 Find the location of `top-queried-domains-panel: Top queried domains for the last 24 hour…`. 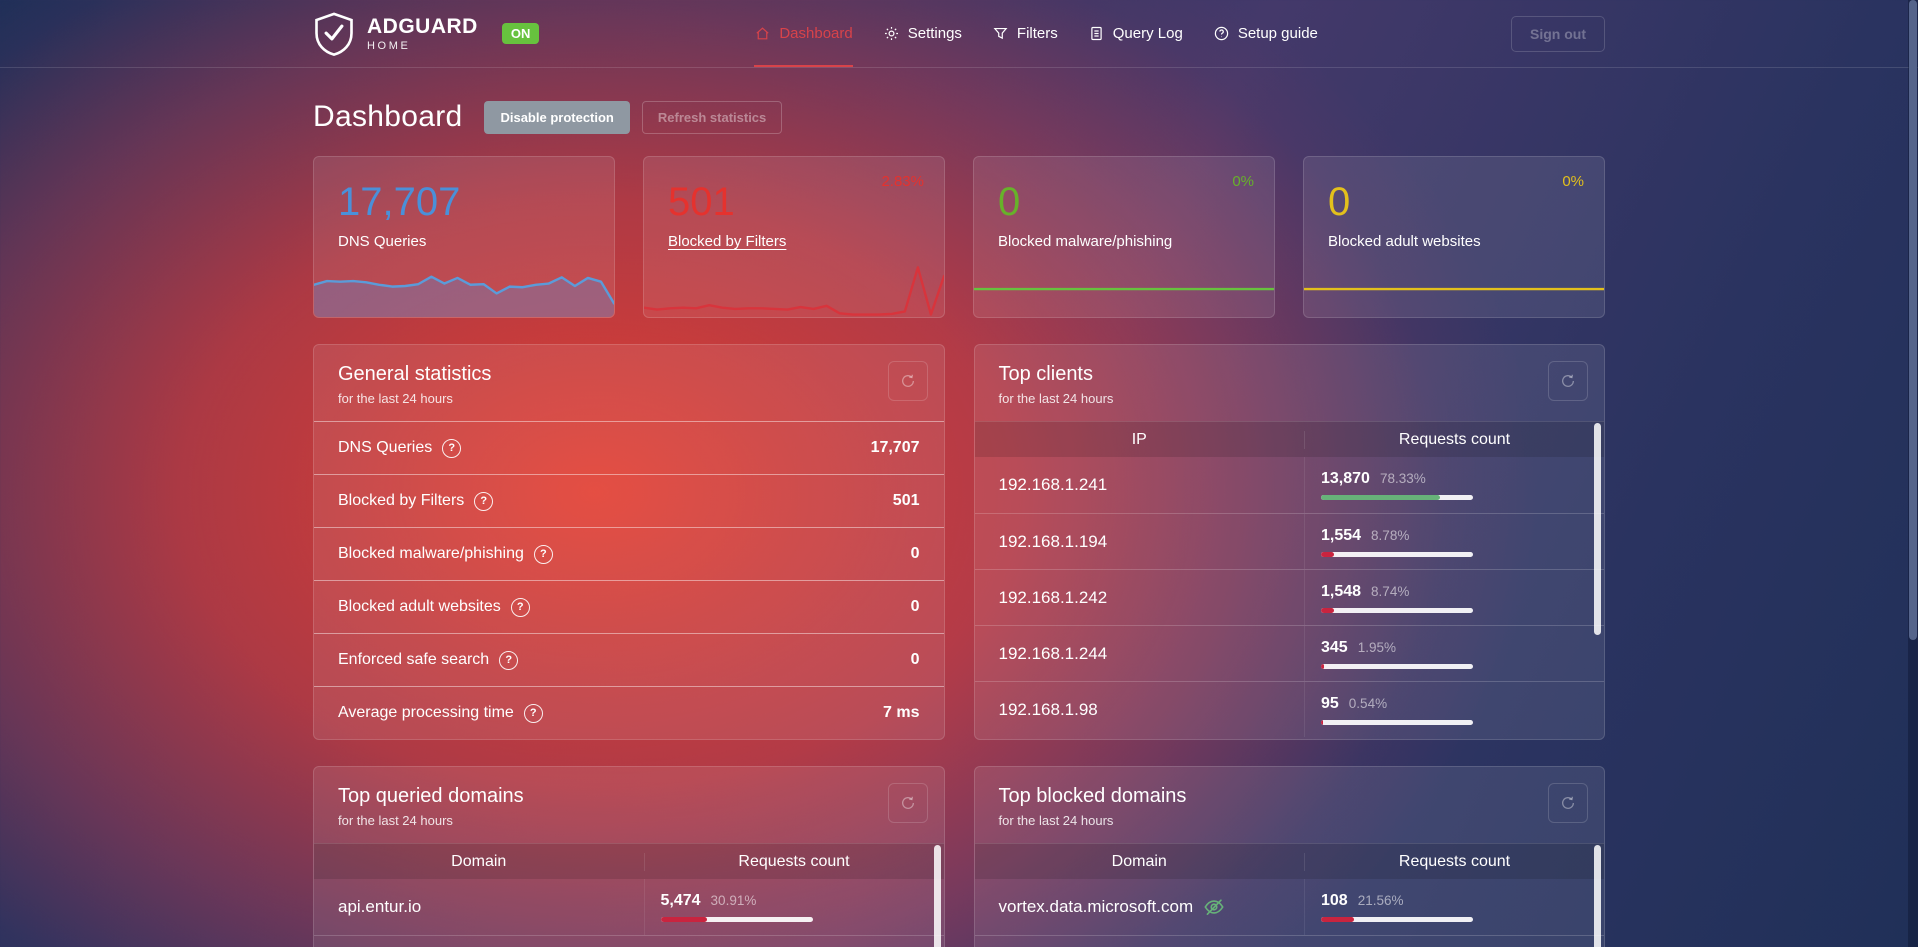

top-queried-domains-panel: Top queried domains for the last 24 hour… is located at coordinates (629, 856).